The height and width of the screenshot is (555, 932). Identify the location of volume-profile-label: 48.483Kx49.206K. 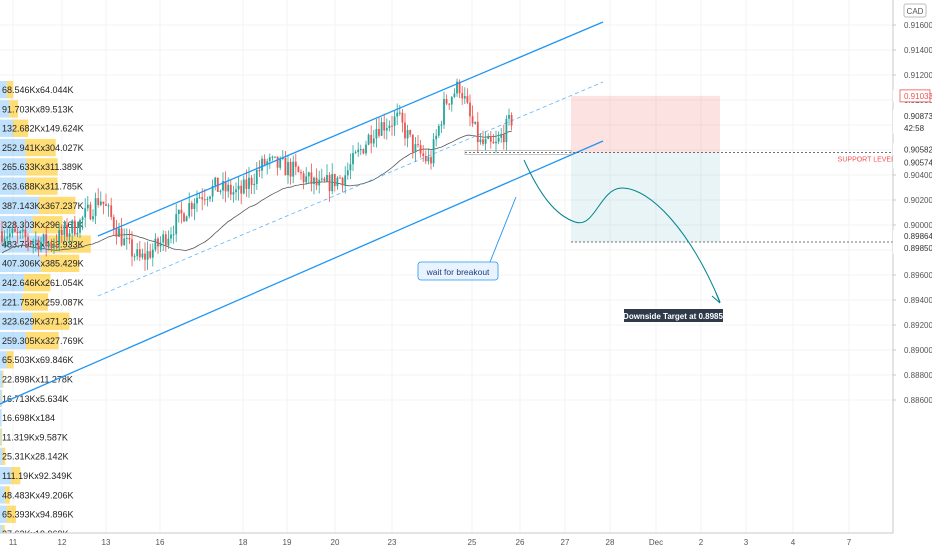
(38, 495).